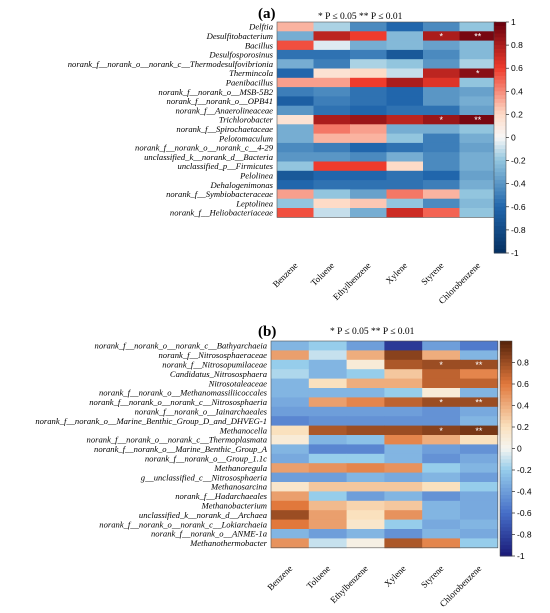 This screenshot has width=550, height=613. I want to click on row-label: norank_f__norank_o__OPB41, so click(220, 101).